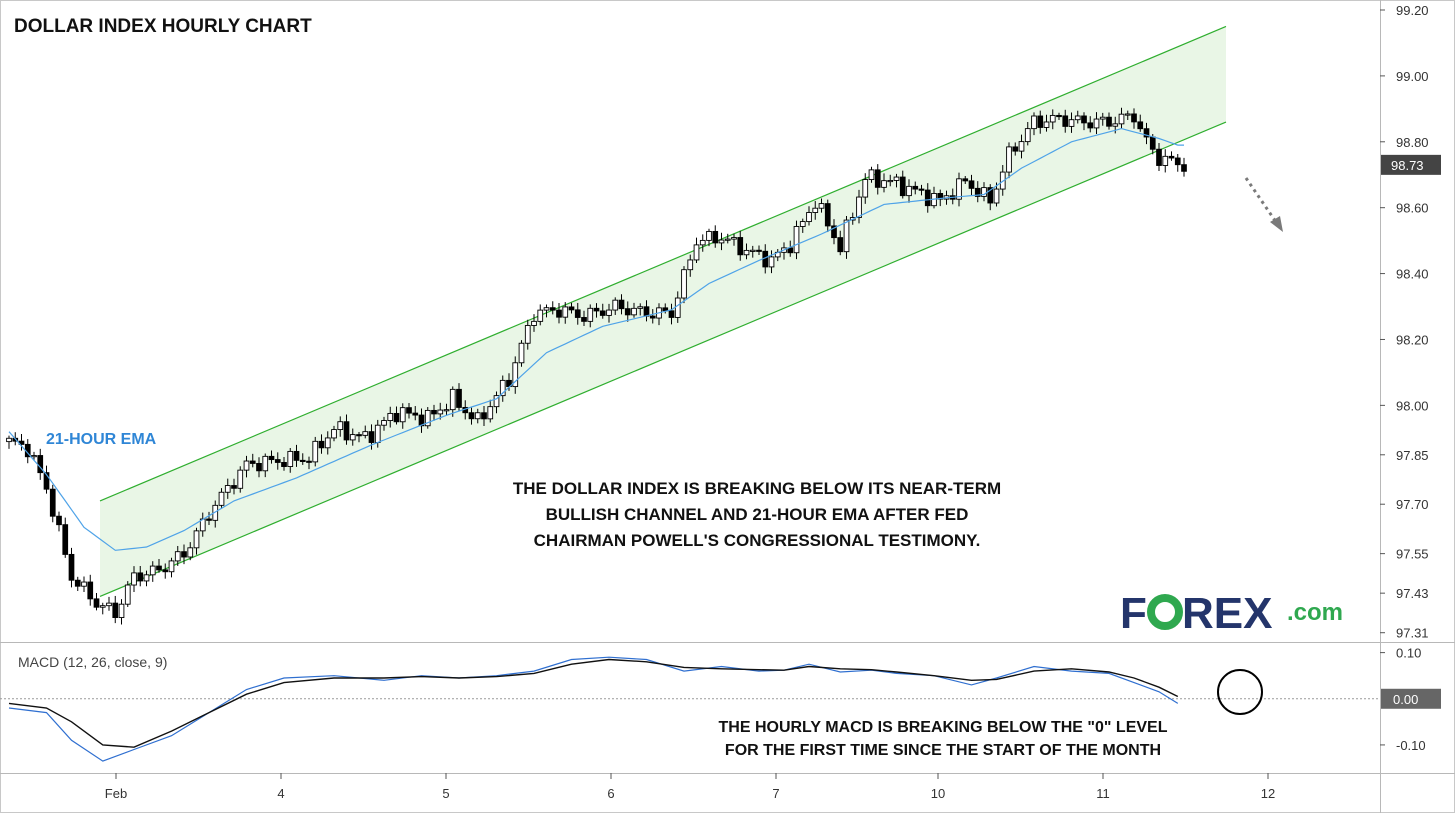  What do you see at coordinates (610, 793) in the screenshot?
I see `date-tick-label: 6` at bounding box center [610, 793].